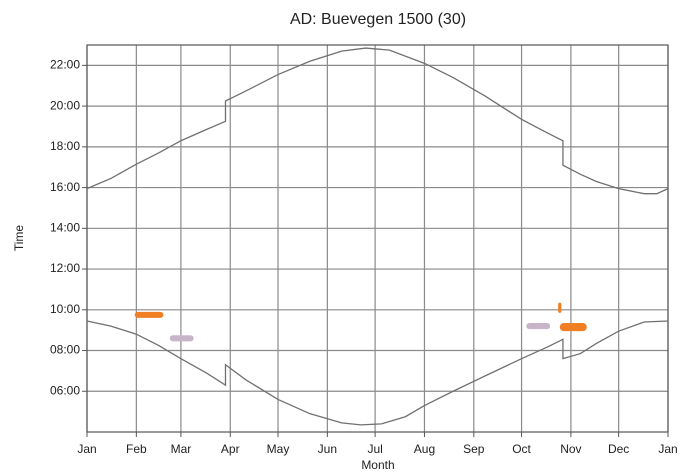 This screenshot has width=699, height=476. I want to click on y-tick-label: 08:00, so click(65, 350).